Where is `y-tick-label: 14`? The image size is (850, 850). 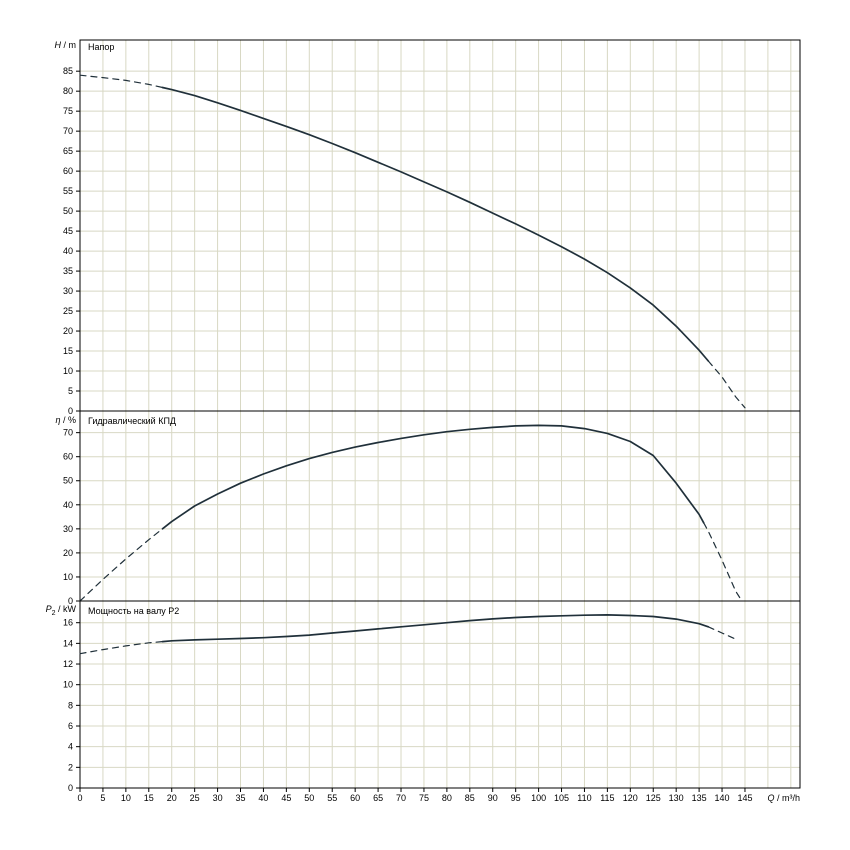
y-tick-label: 14 is located at coordinates (68, 643).